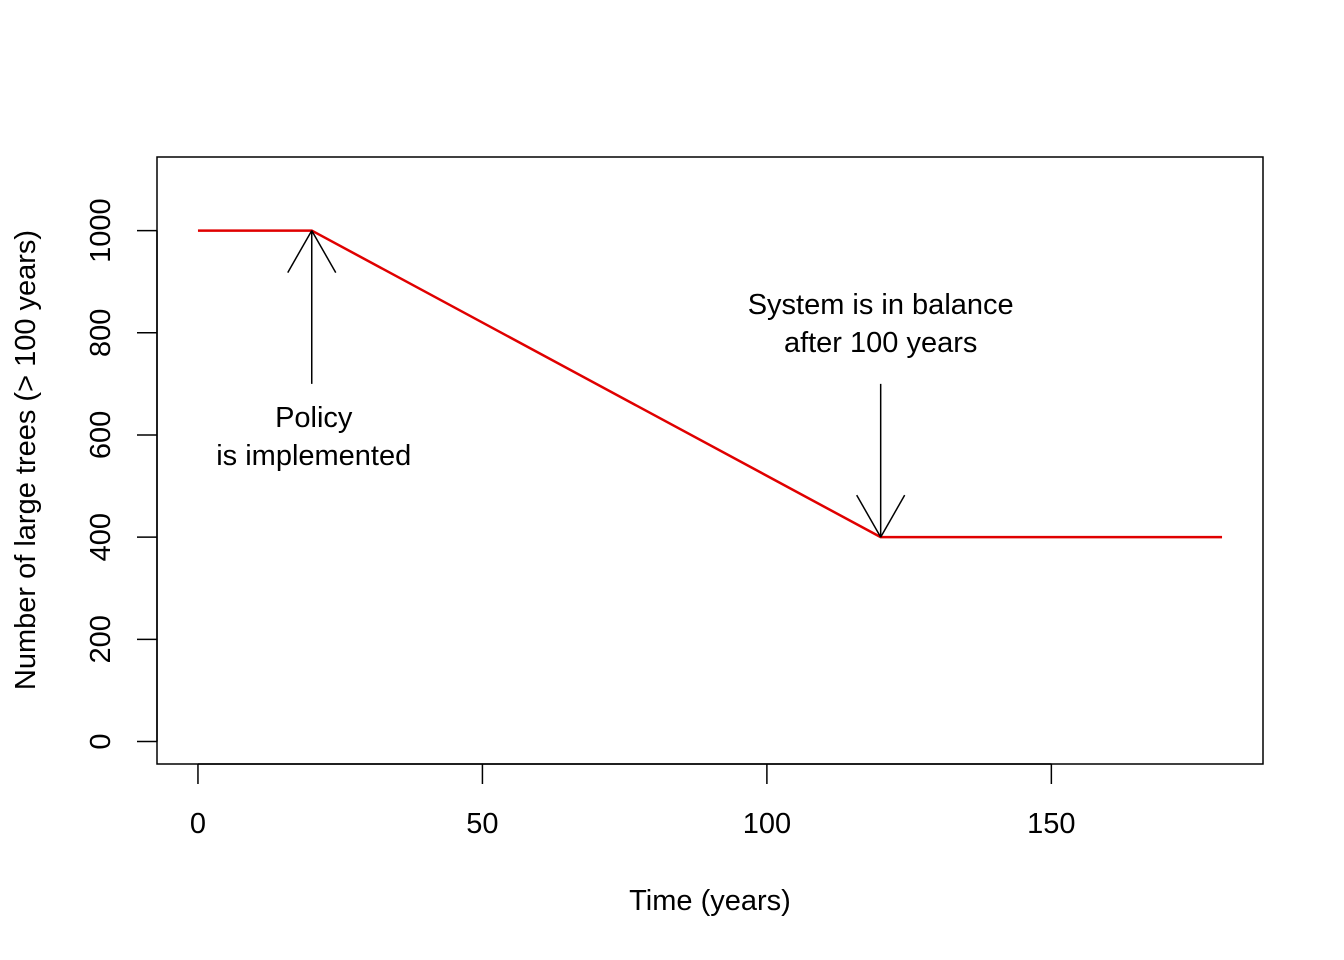 The width and height of the screenshot is (1344, 960). Describe the element at coordinates (26, 460) in the screenshot. I see `y-axis-label: Number of large trees (> 100 years)` at that location.